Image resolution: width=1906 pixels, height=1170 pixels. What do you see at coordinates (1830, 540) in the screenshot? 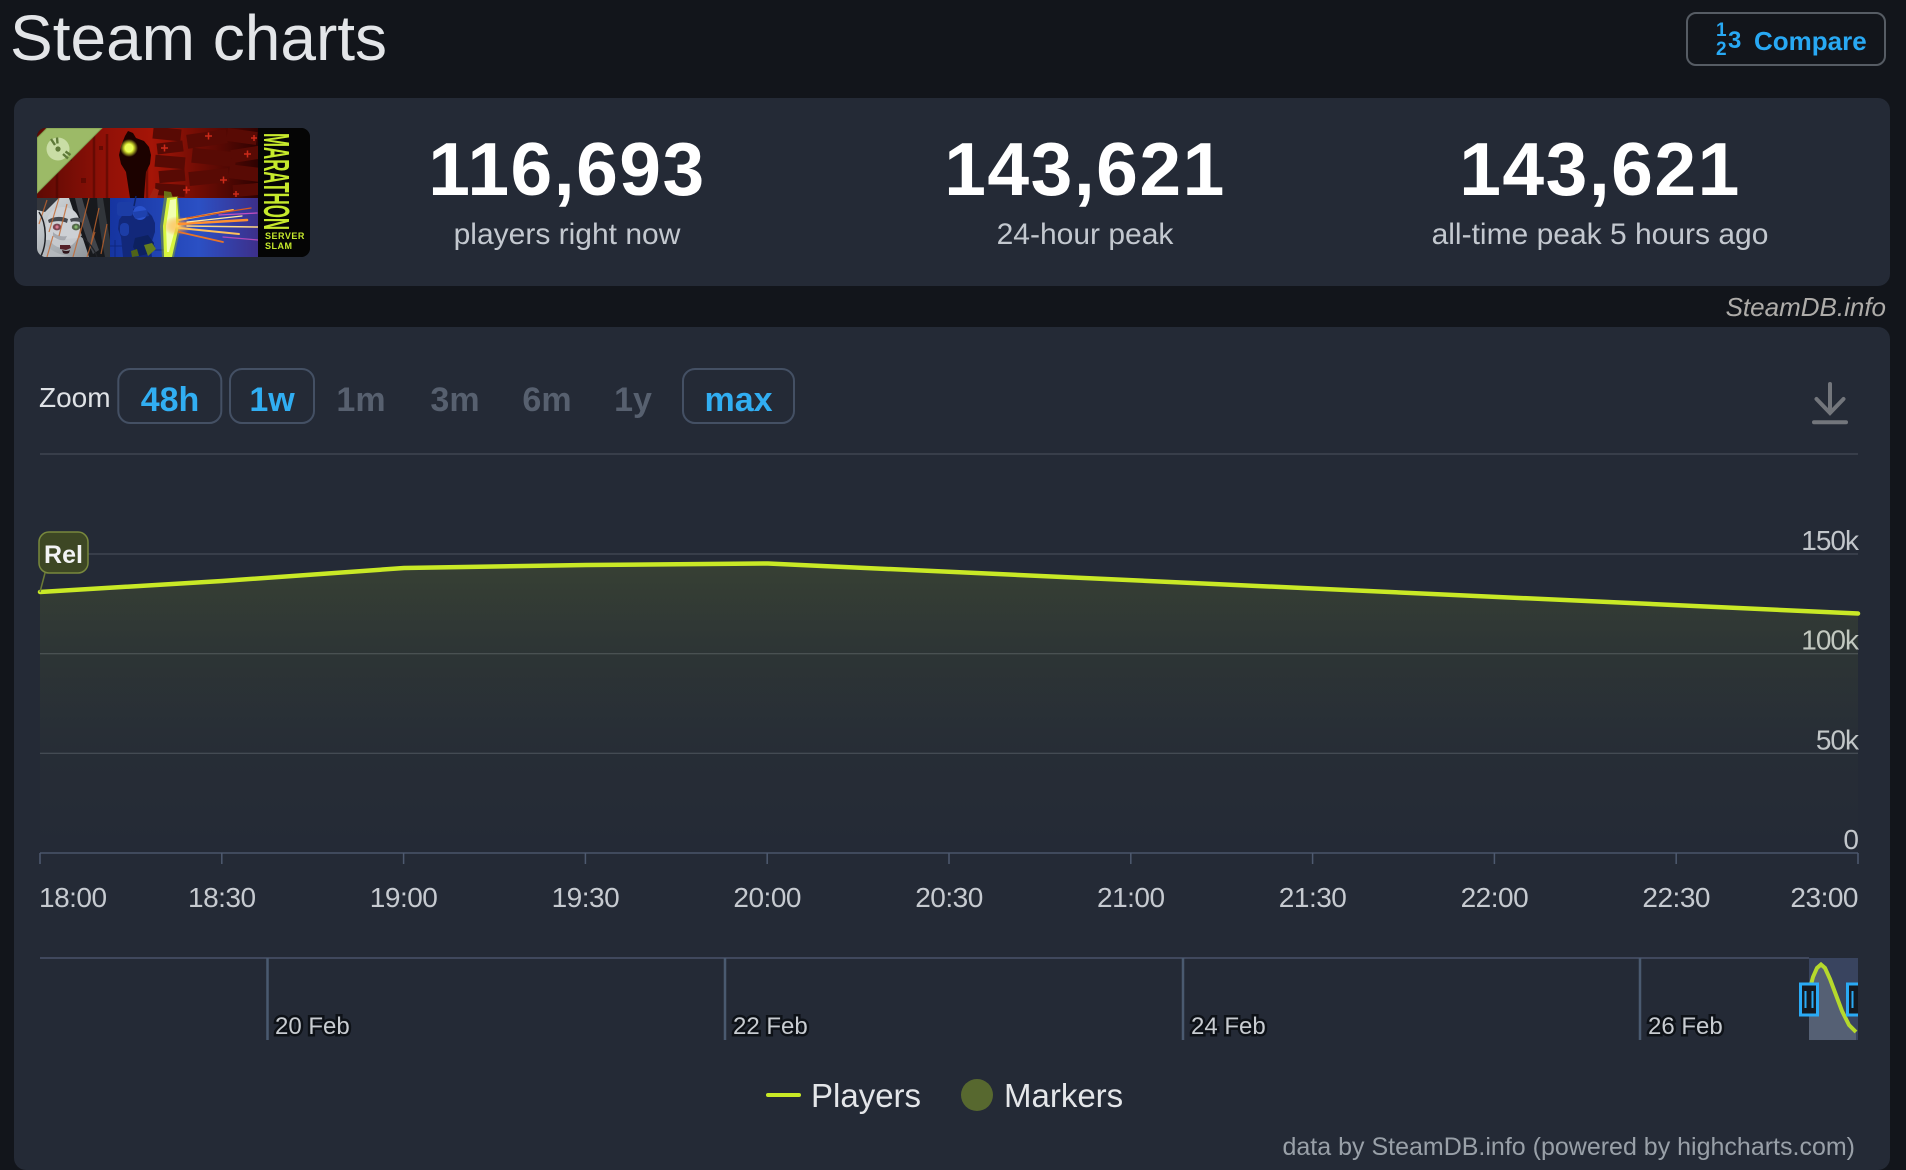
I see `svg-text: 150k` at bounding box center [1830, 540].